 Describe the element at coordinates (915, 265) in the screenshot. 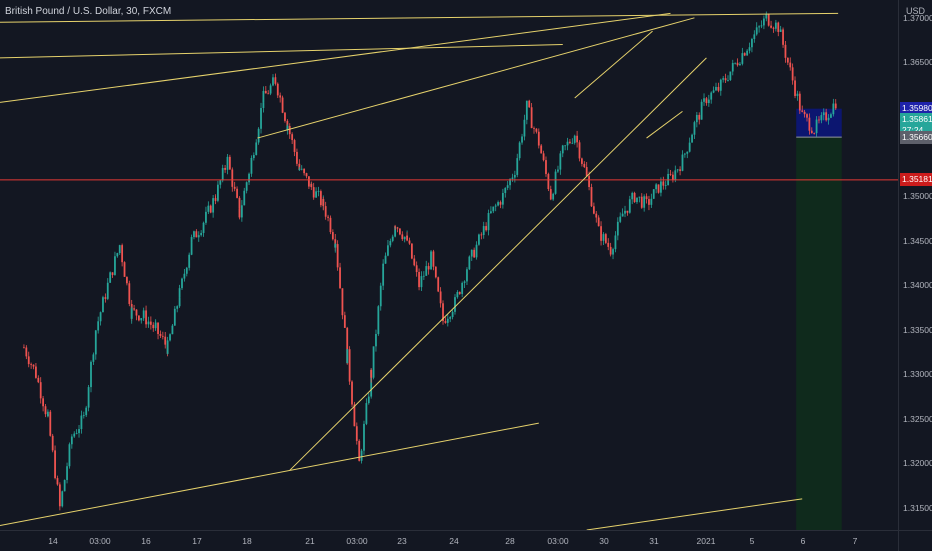

I see `price-axis: USD` at that location.